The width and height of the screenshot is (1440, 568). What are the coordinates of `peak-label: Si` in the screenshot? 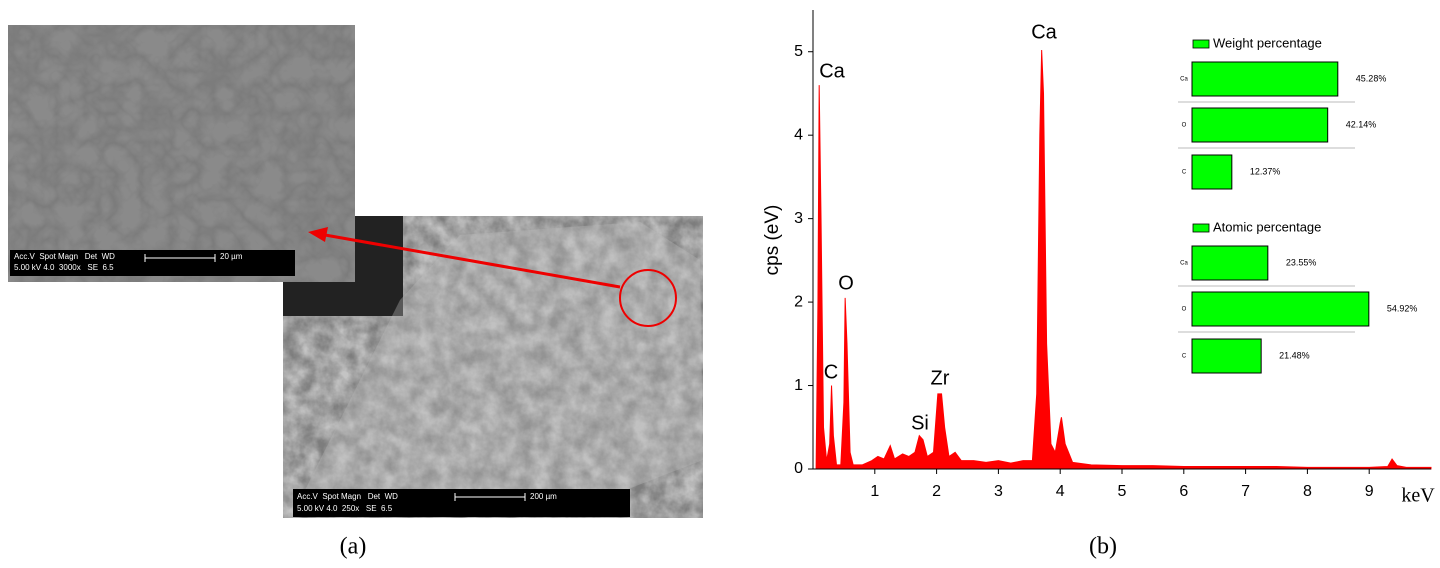 It's located at (920, 423).